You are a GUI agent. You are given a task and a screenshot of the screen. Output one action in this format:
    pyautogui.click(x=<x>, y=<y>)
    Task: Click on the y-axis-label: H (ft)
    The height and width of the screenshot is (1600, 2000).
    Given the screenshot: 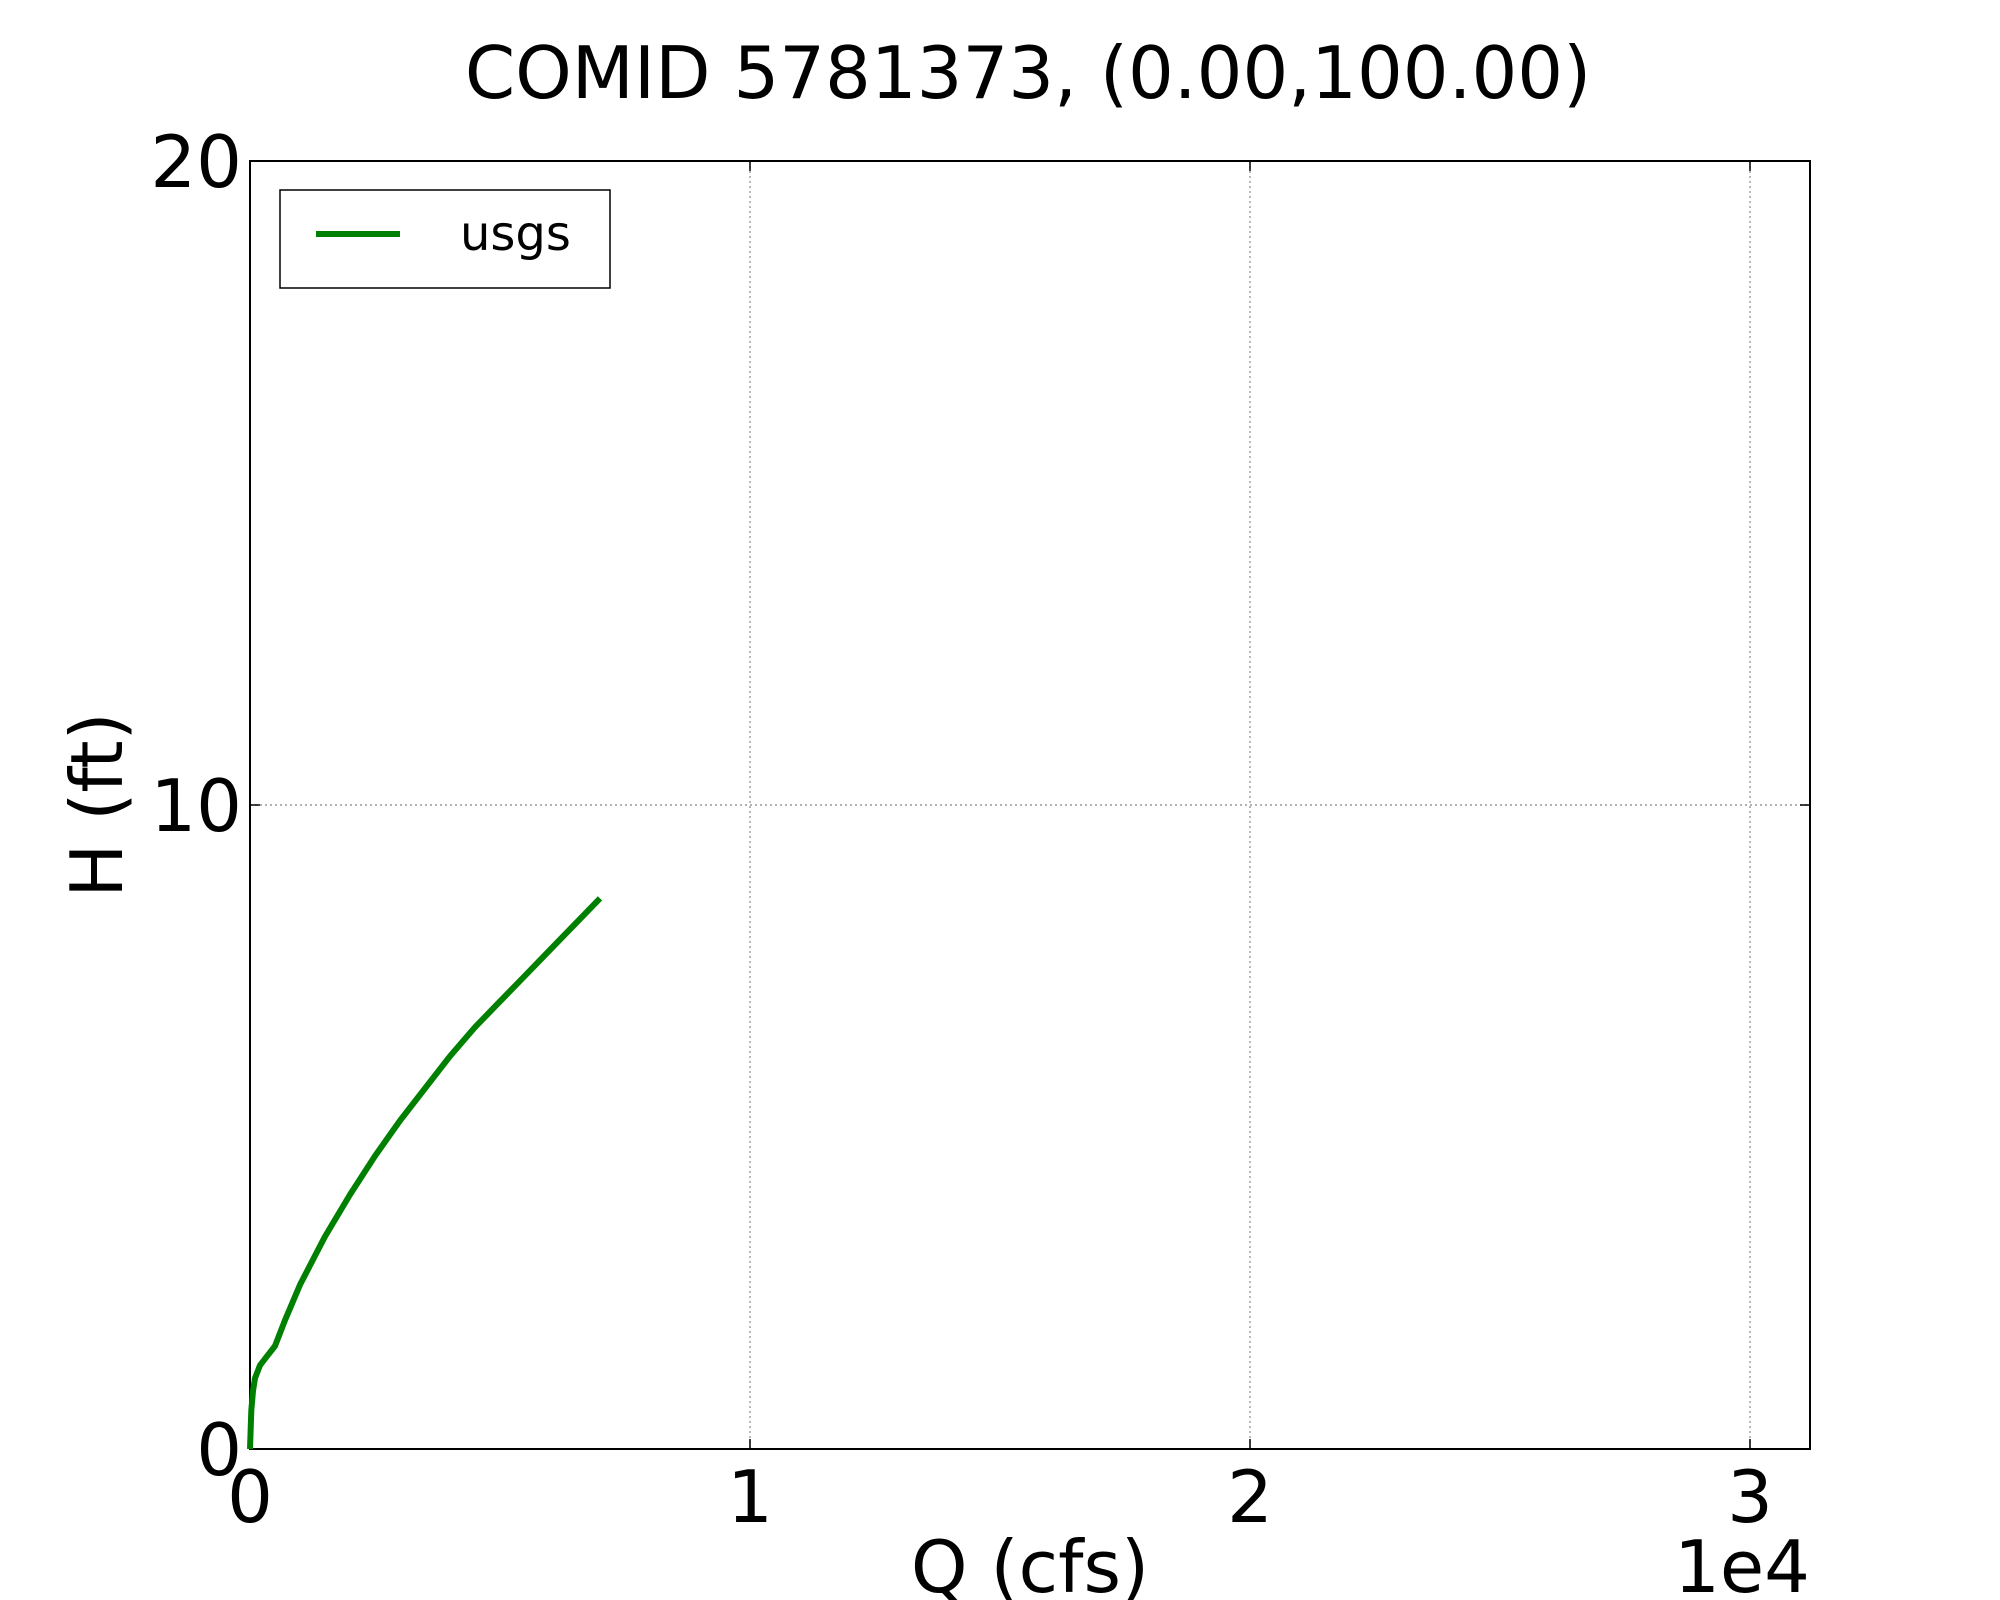 What is the action you would take?
    pyautogui.click(x=97, y=805)
    